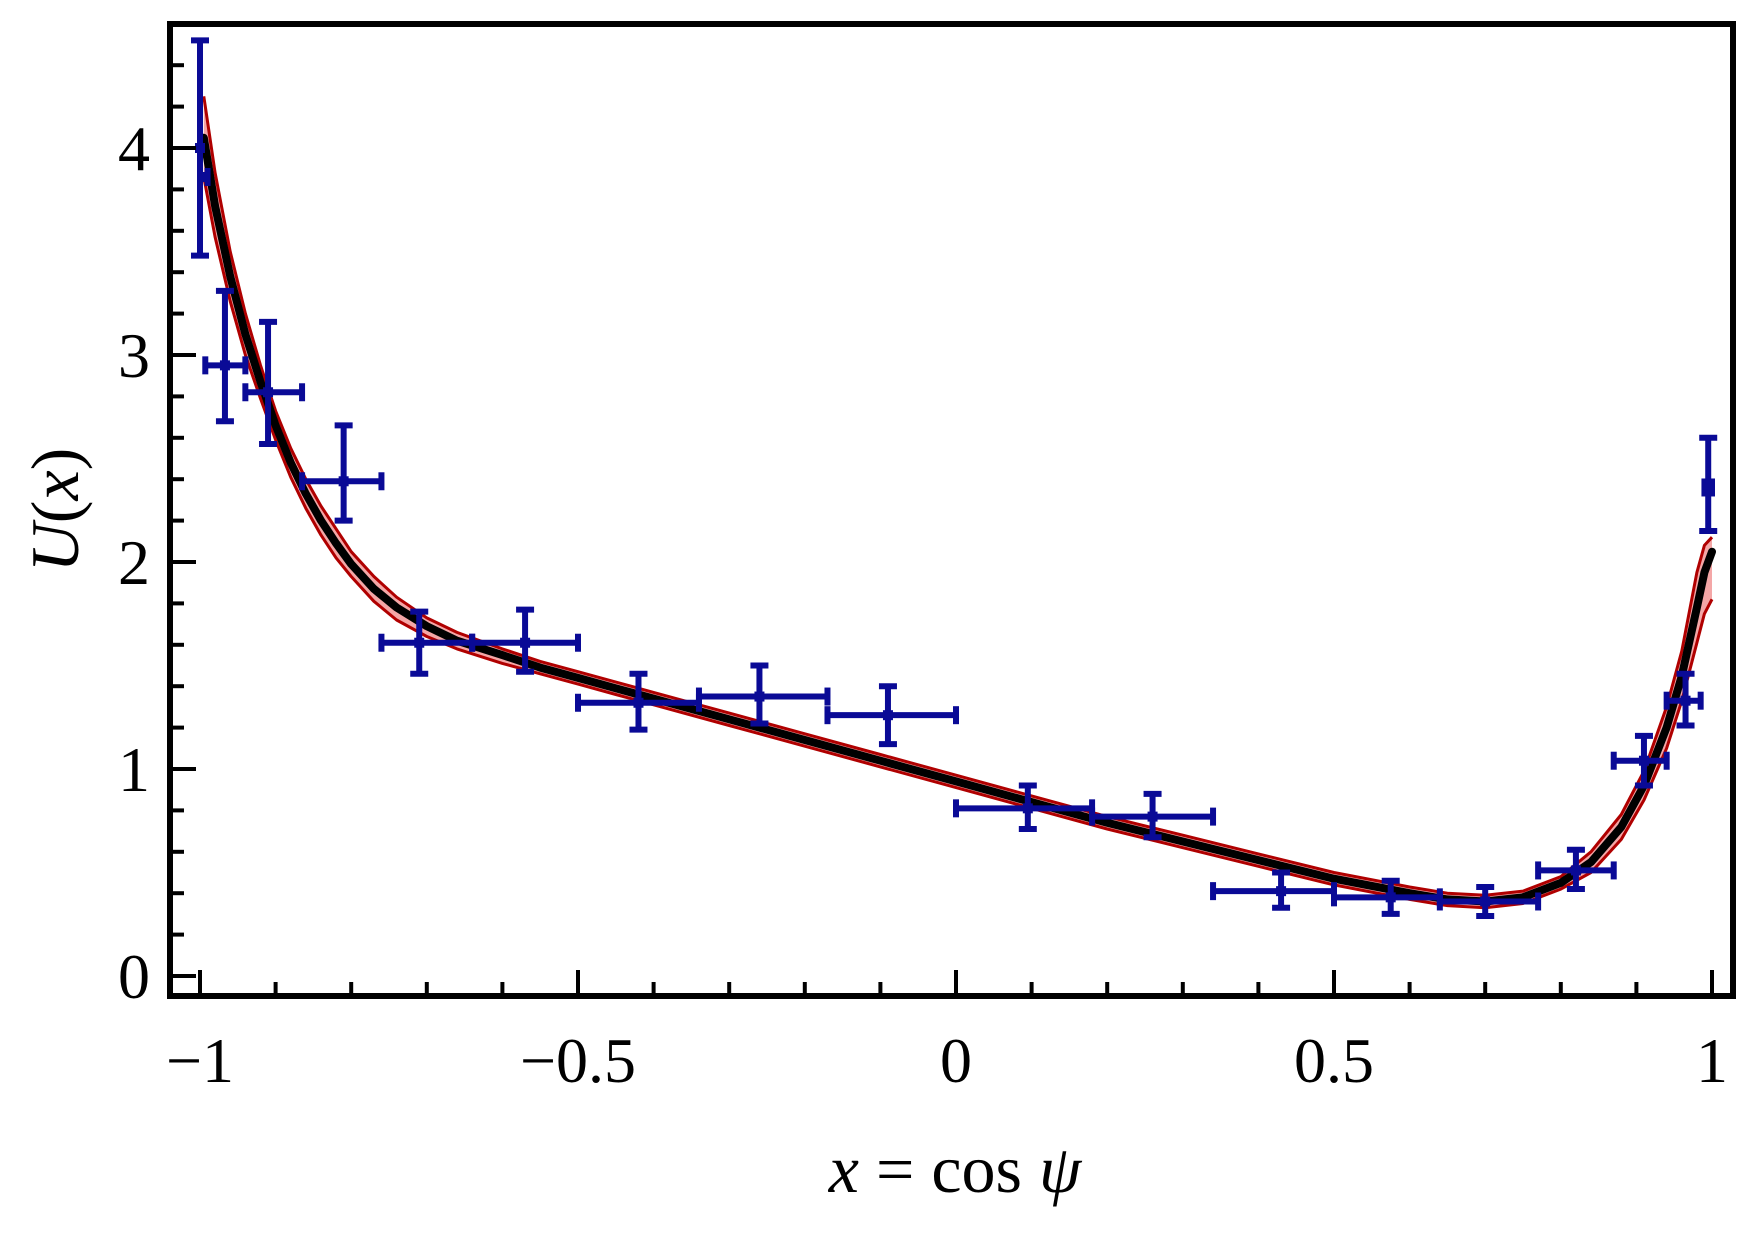  What do you see at coordinates (843, 1169) in the screenshot?
I see `x-axis-title-var: x` at bounding box center [843, 1169].